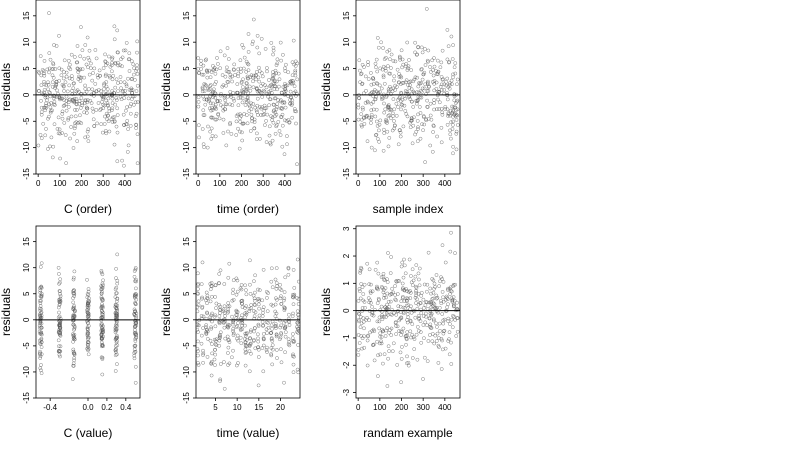 The width and height of the screenshot is (800, 450). Describe the element at coordinates (26, 346) in the screenshot. I see `y-tick-label: -5` at that location.